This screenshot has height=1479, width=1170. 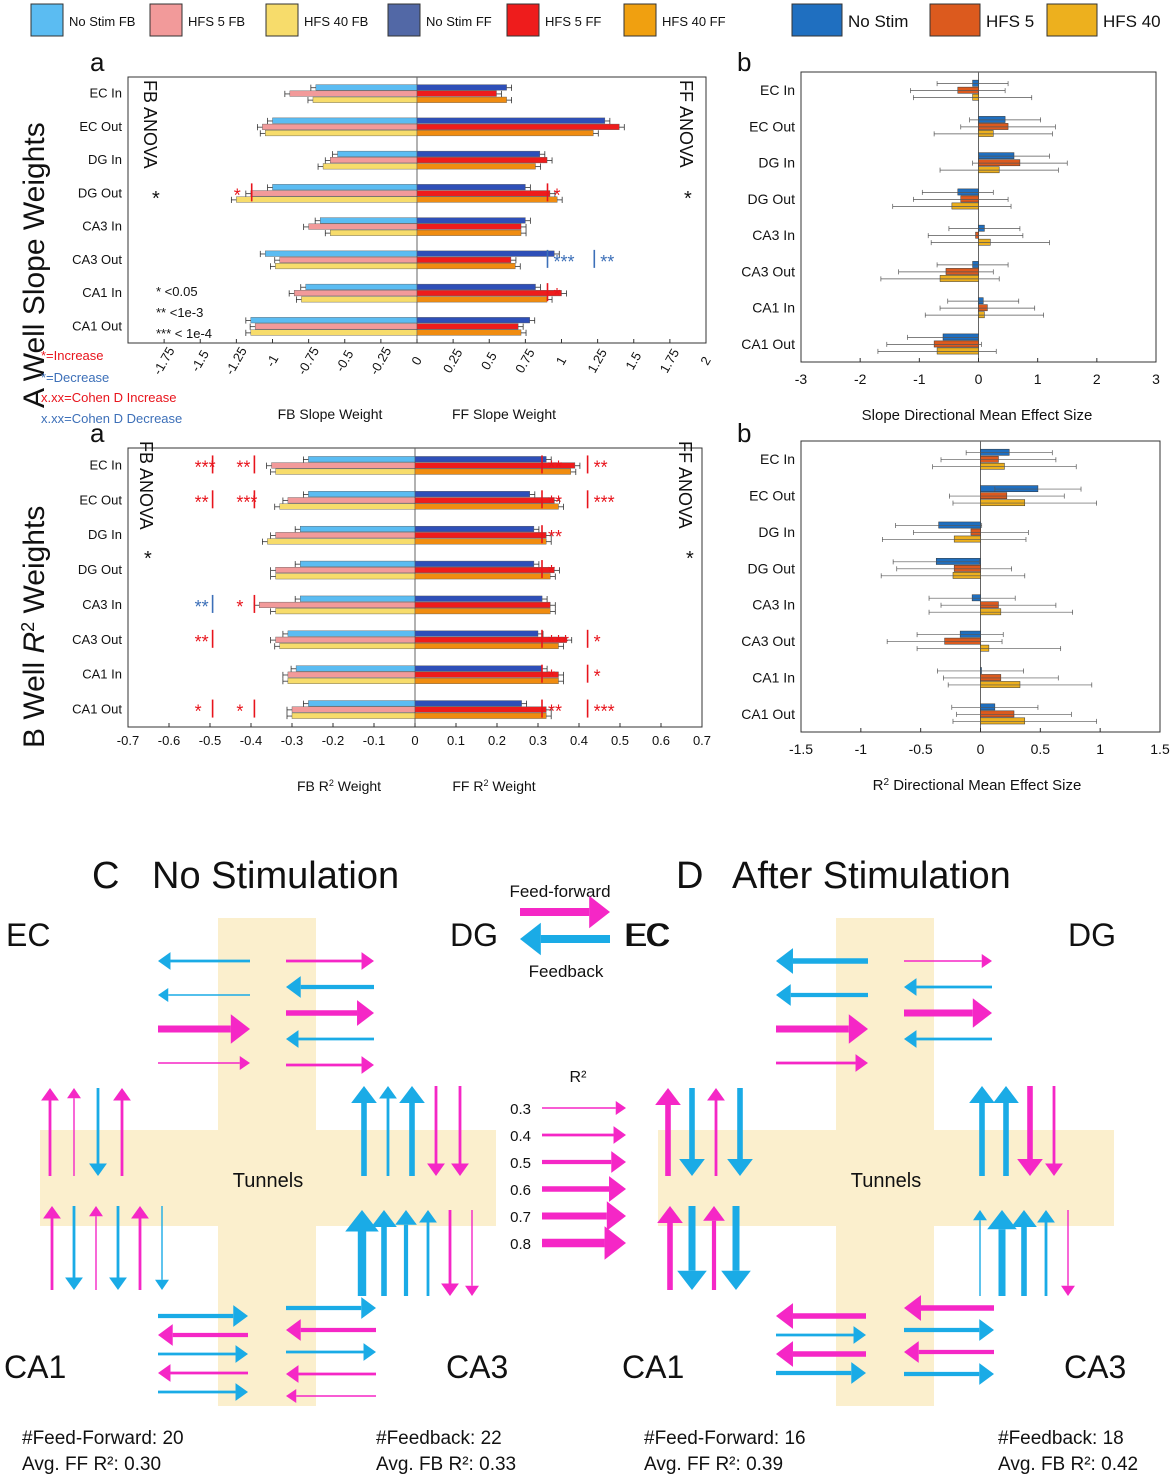 I want to click on panel-label-d: D, so click(x=689, y=876).